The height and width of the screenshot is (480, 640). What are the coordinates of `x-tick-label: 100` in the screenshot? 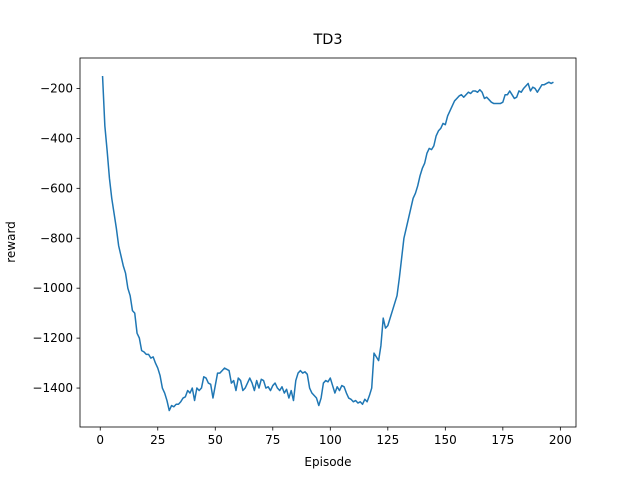 It's located at (330, 440).